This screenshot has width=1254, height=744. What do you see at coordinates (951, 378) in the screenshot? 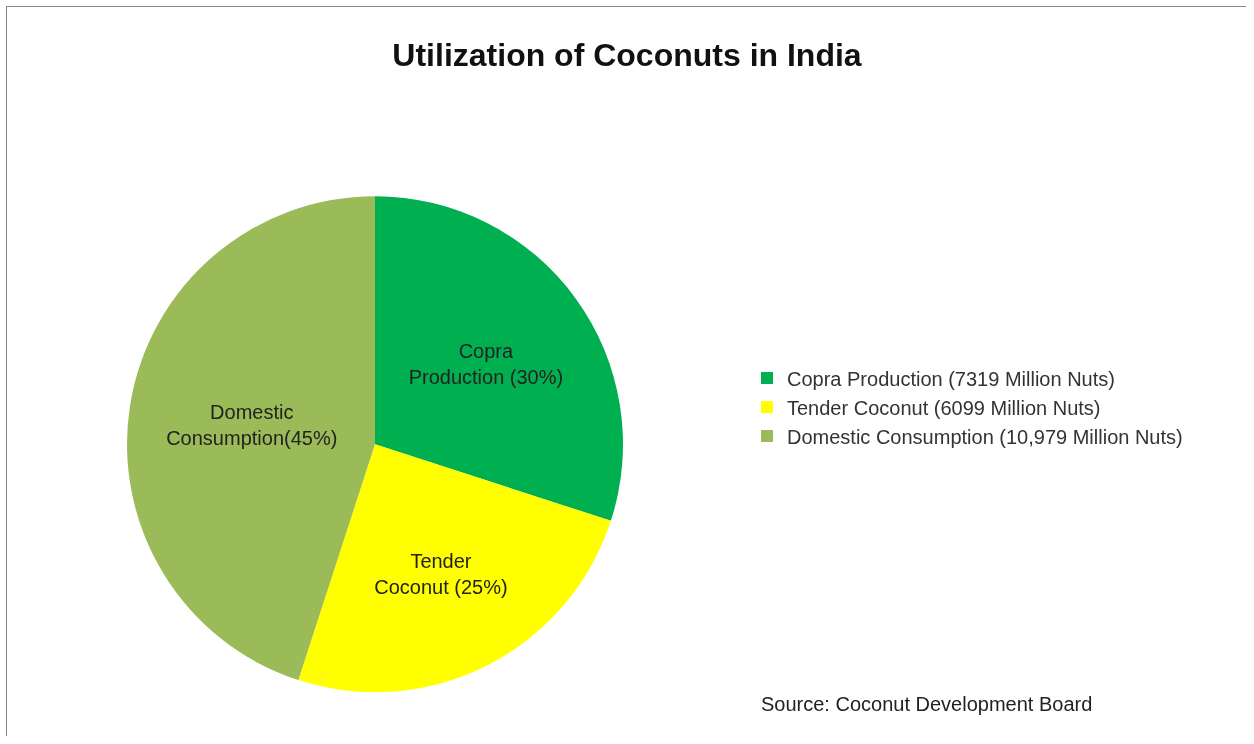
I see `legend-label: Copra Production (7319 Million Nuts)` at bounding box center [951, 378].